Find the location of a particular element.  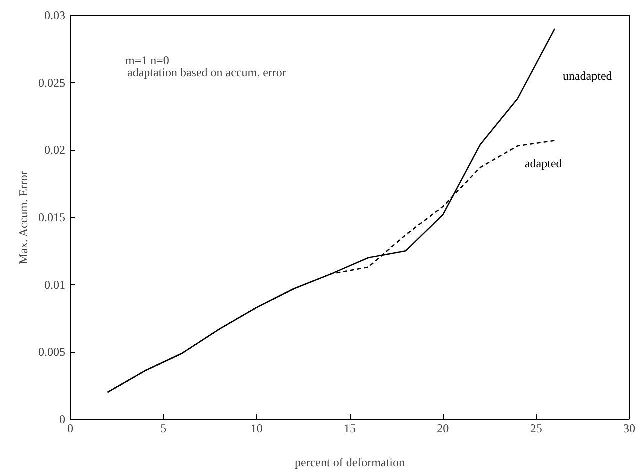

y-tick-label: 0.025 is located at coordinates (52, 83).